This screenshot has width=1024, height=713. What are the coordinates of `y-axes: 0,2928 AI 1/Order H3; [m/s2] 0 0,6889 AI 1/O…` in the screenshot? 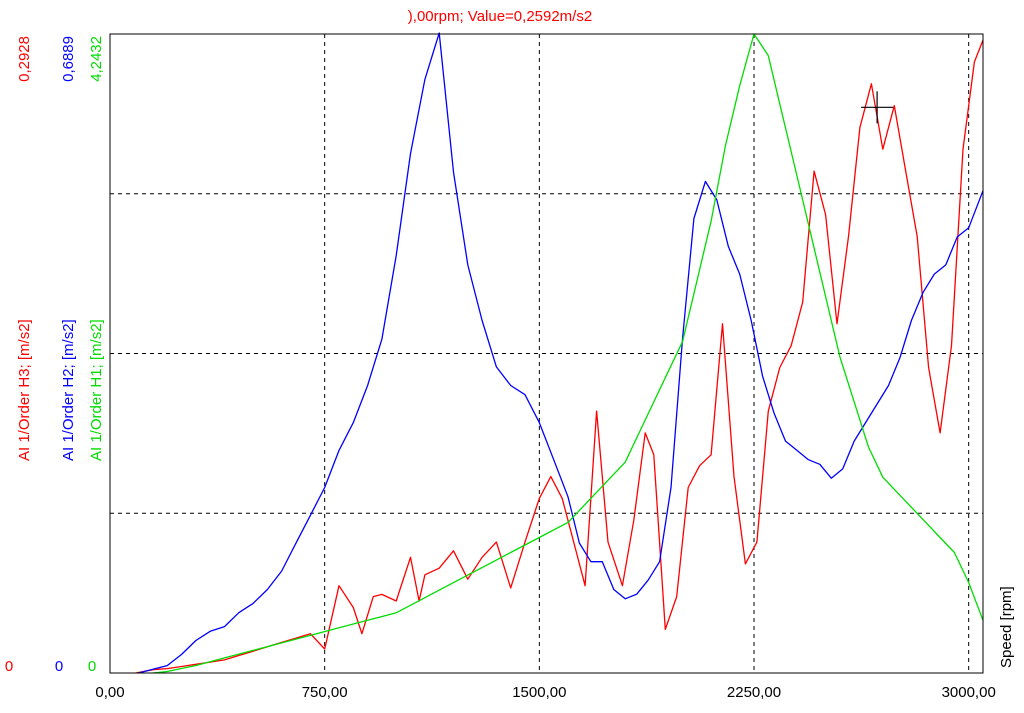 It's located at (55, 355).